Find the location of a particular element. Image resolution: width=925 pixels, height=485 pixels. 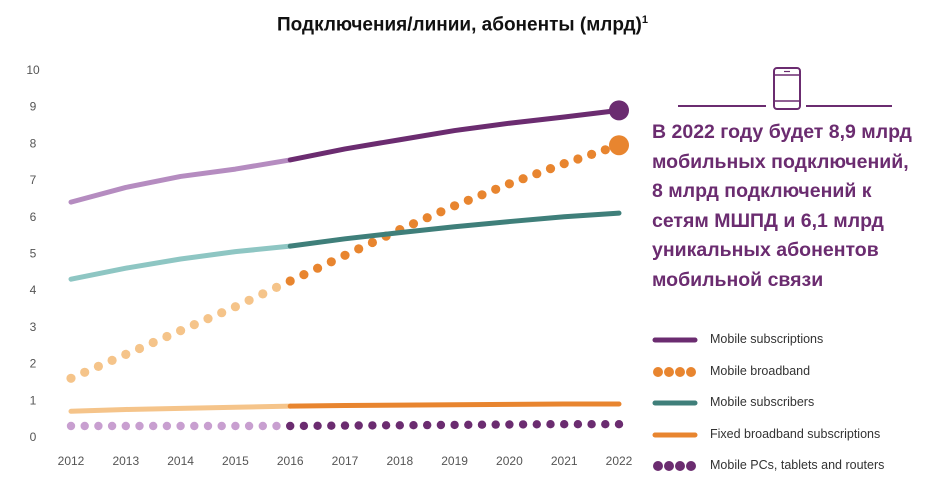

y-tick-label: 7 is located at coordinates (33, 180).